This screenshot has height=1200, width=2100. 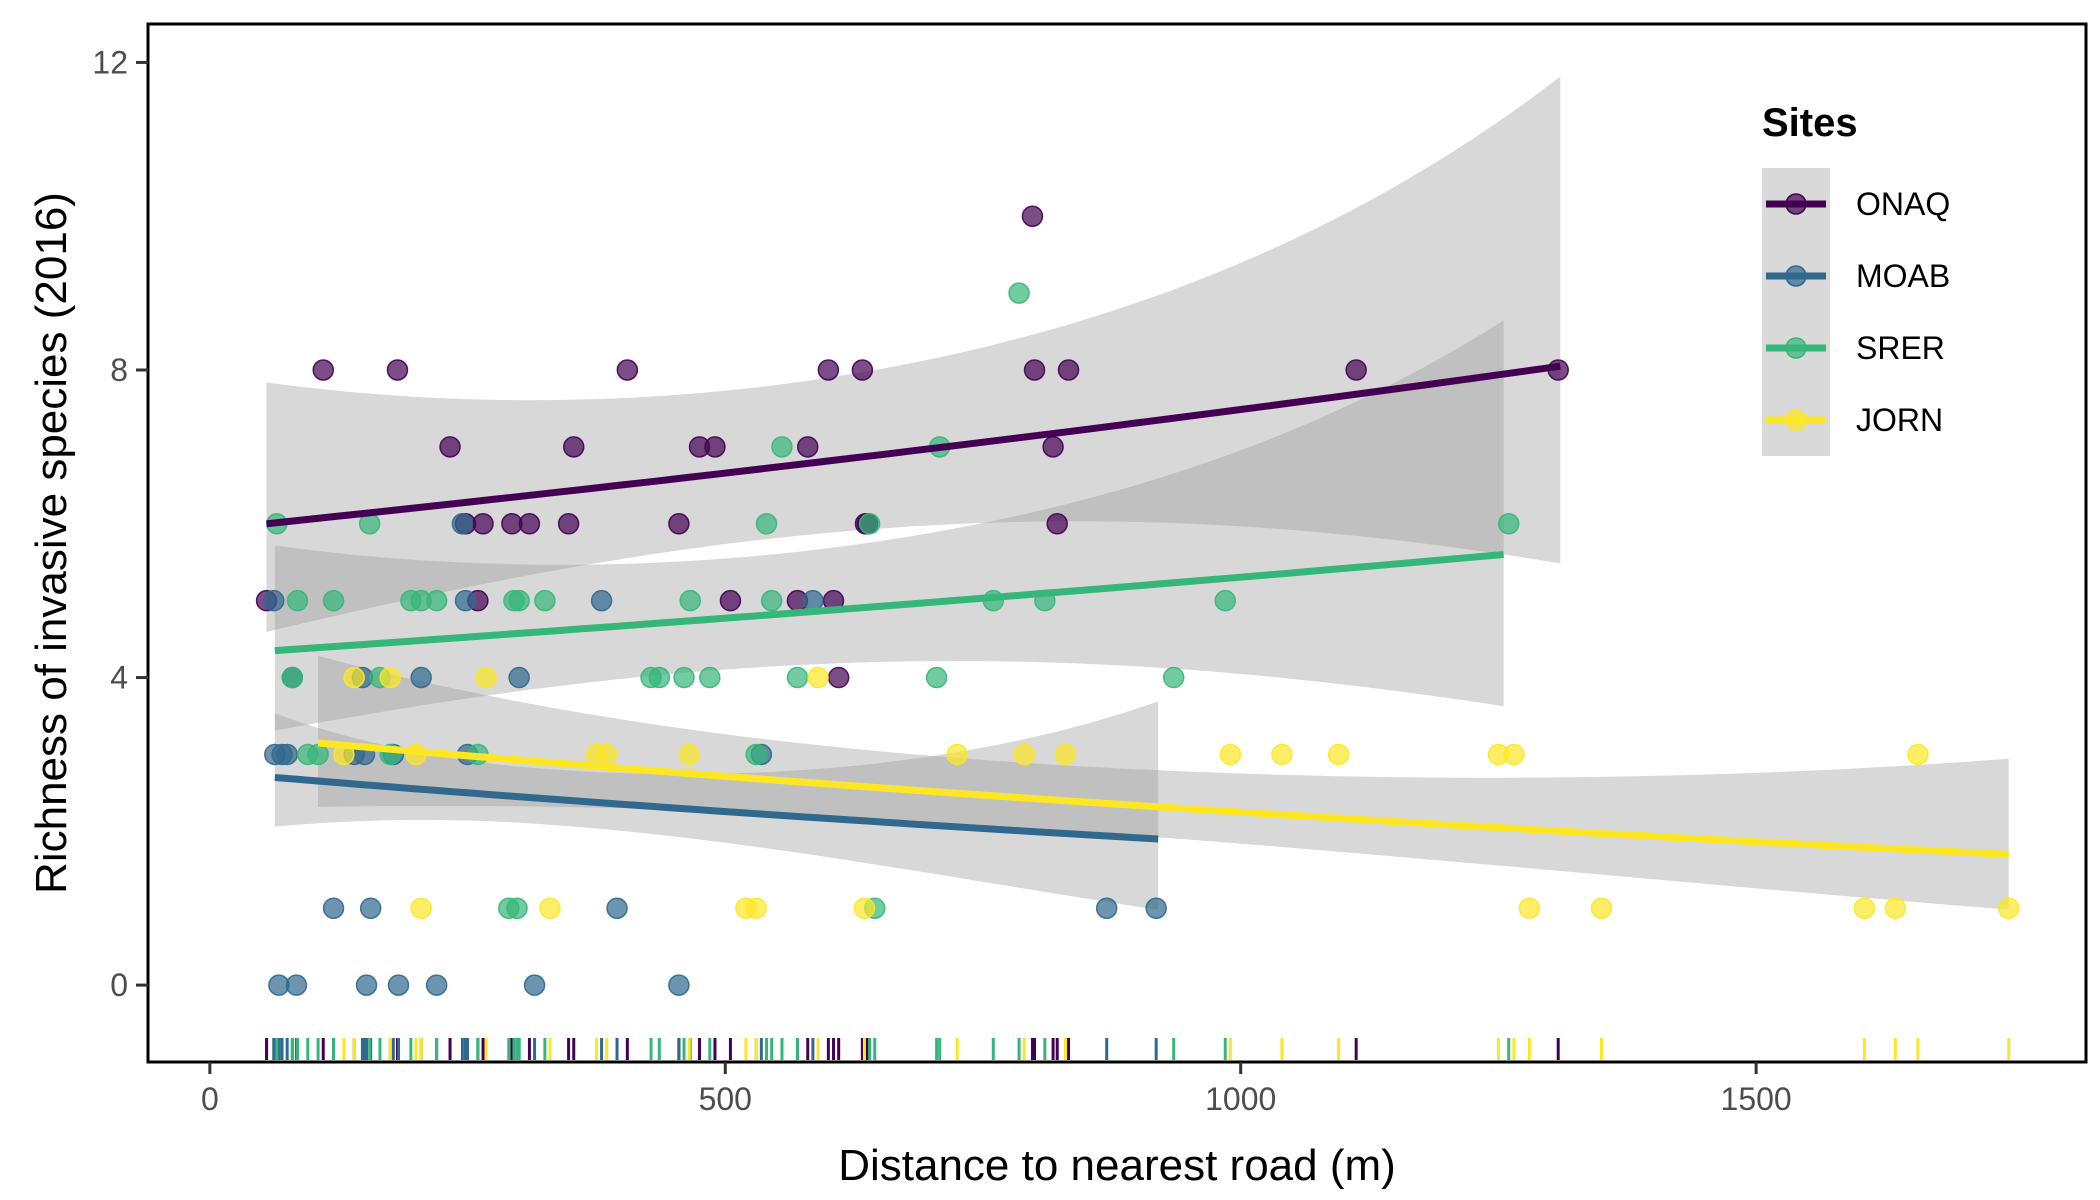 What do you see at coordinates (1903, 276) in the screenshot?
I see `legend-label-moab: MOAB` at bounding box center [1903, 276].